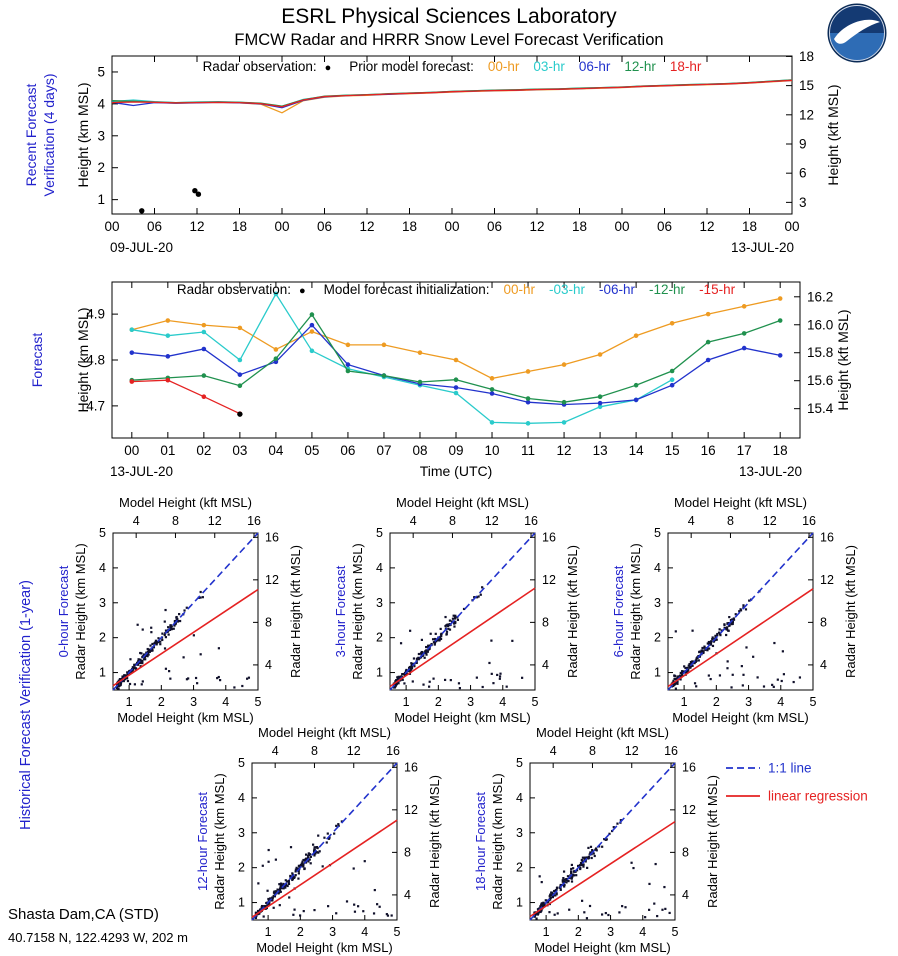 This screenshot has height=956, width=898. Describe the element at coordinates (820, 380) in the screenshot. I see `y-tick-label: 15.6` at that location.